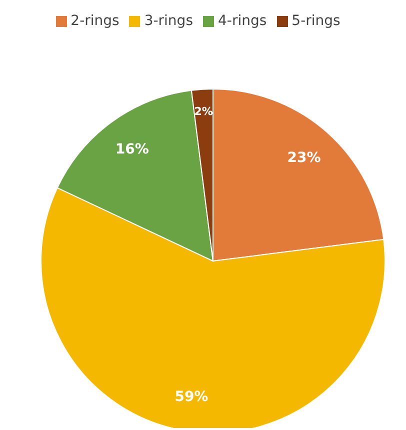  Describe the element at coordinates (168, 21) in the screenshot. I see `legend-label: 3-rings` at that location.